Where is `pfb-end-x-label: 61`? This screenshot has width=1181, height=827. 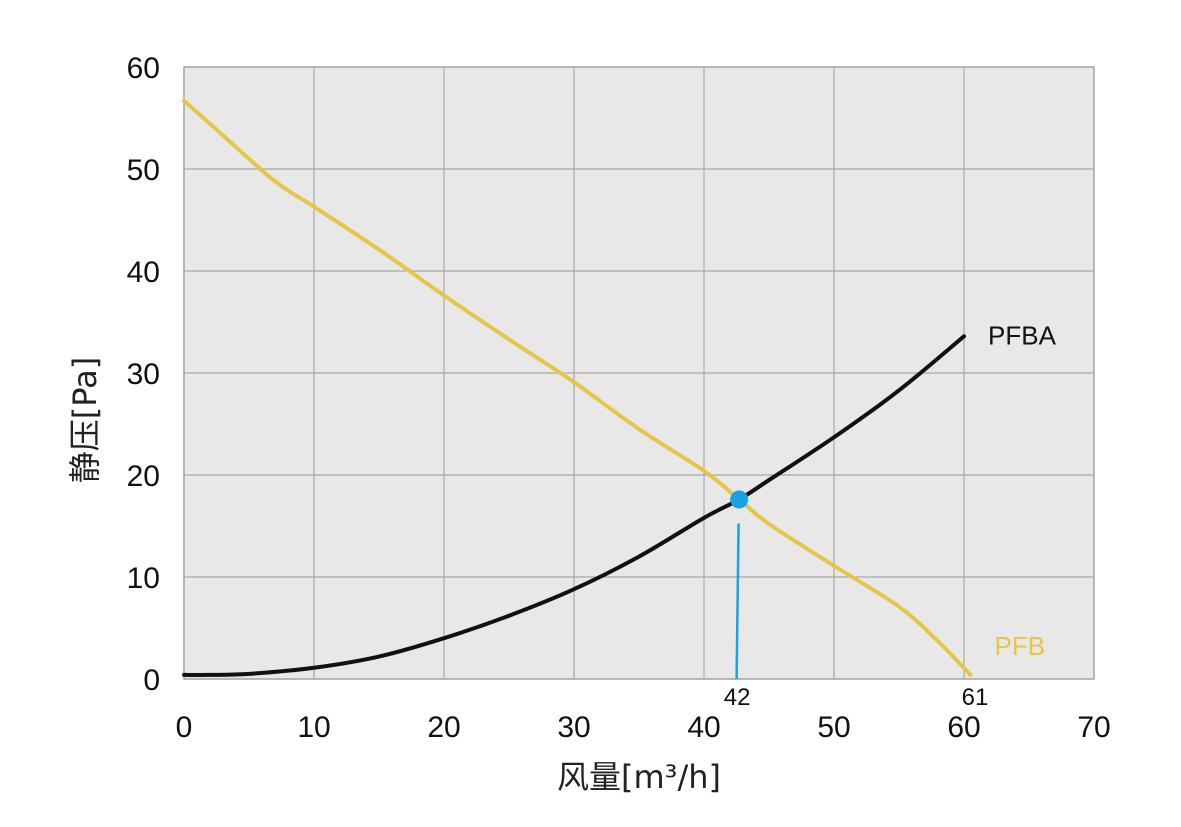
pfb-end-x-label: 61 is located at coordinates (975, 697).